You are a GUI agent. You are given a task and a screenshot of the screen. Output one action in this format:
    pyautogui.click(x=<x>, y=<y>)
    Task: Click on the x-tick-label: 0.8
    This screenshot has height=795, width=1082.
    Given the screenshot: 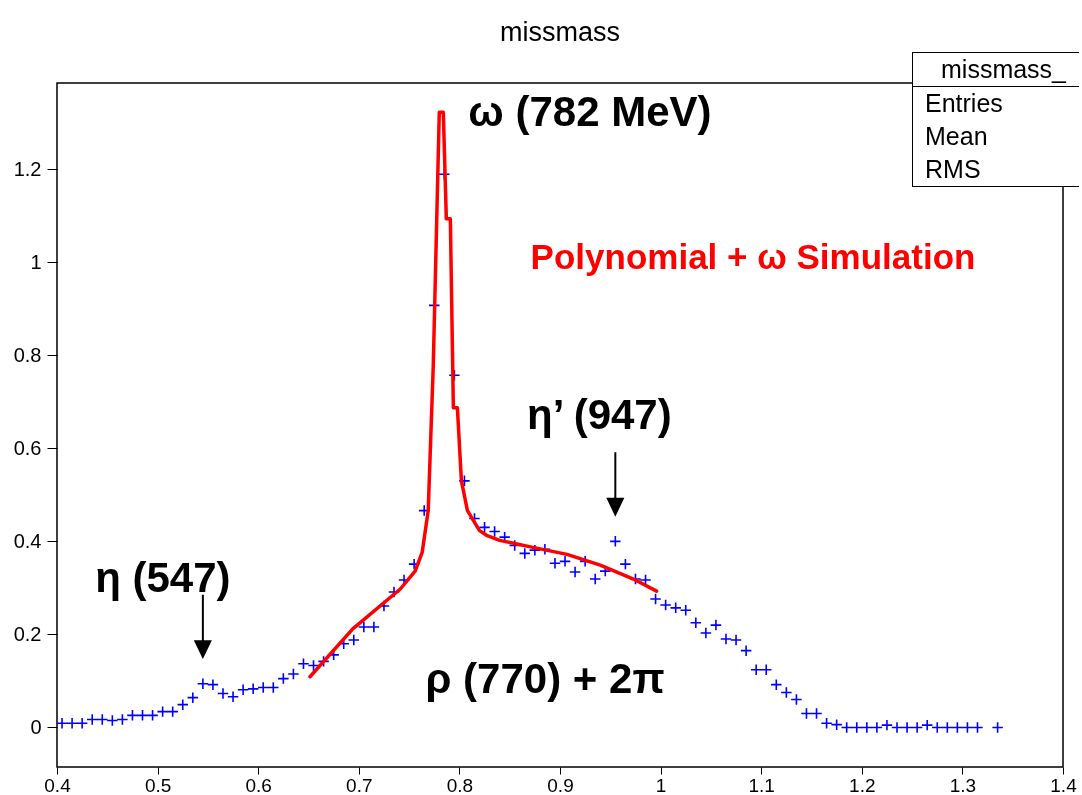 What is the action you would take?
    pyautogui.click(x=460, y=784)
    